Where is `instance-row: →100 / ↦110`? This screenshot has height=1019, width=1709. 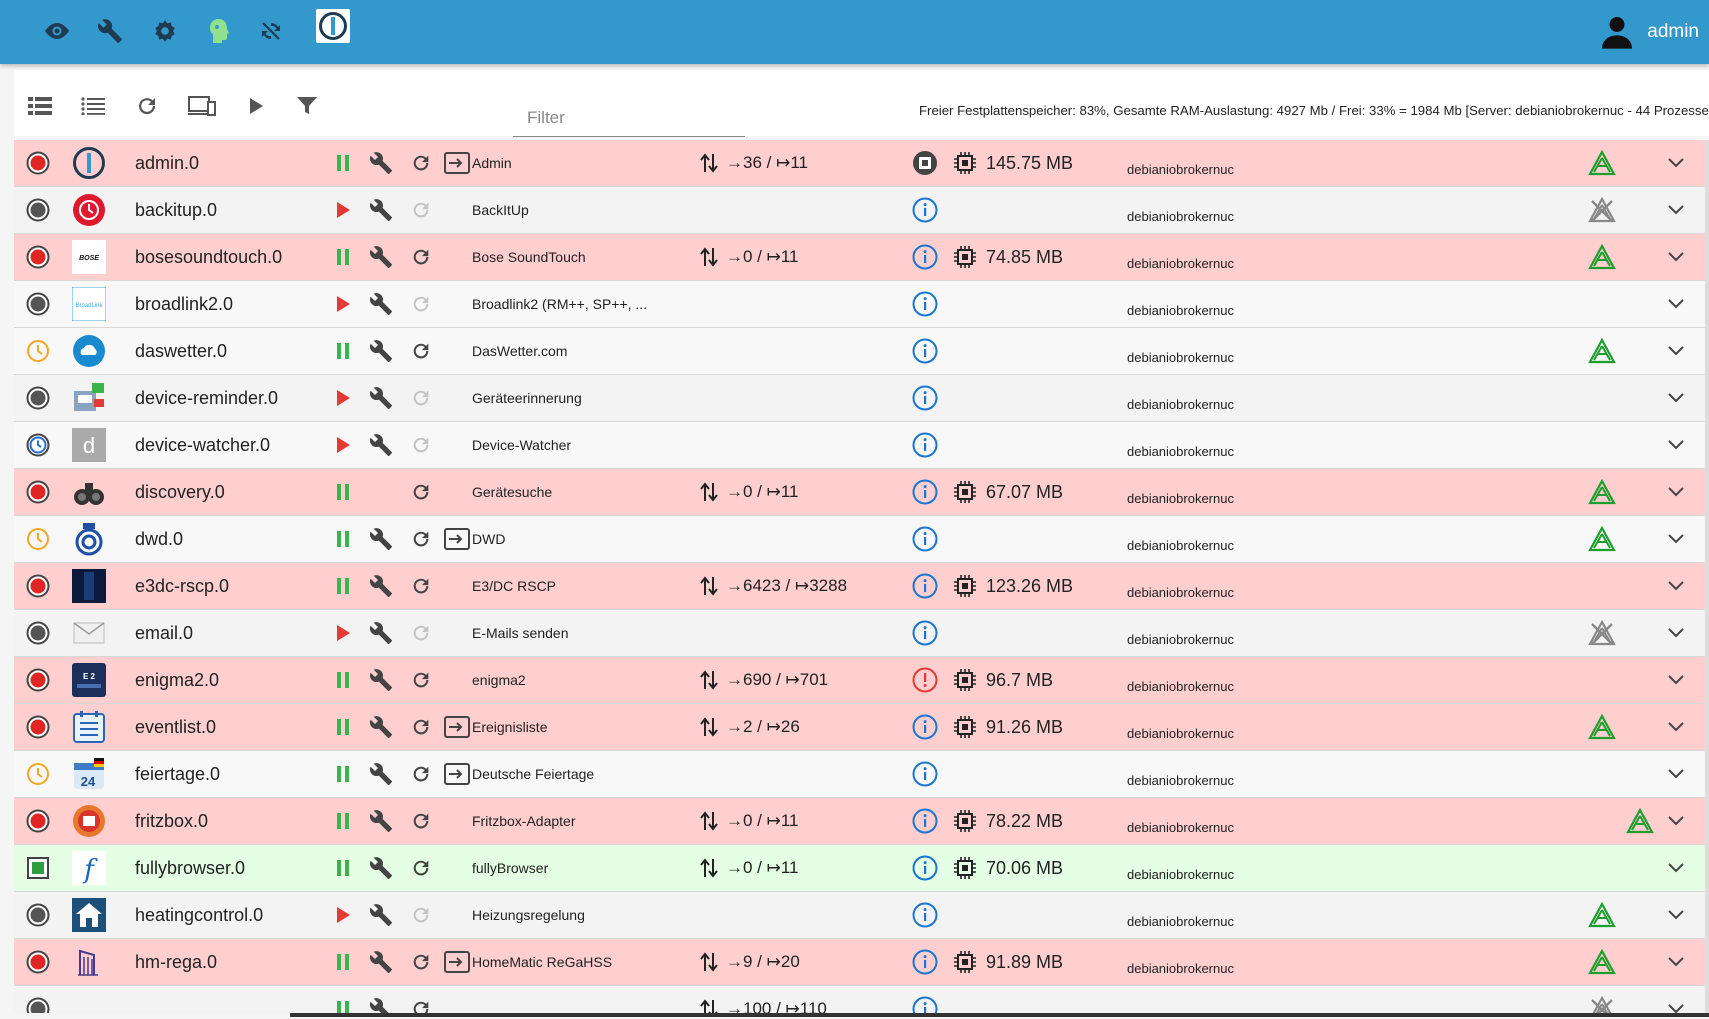 instance-row: →100 / ↦110 is located at coordinates (861, 999).